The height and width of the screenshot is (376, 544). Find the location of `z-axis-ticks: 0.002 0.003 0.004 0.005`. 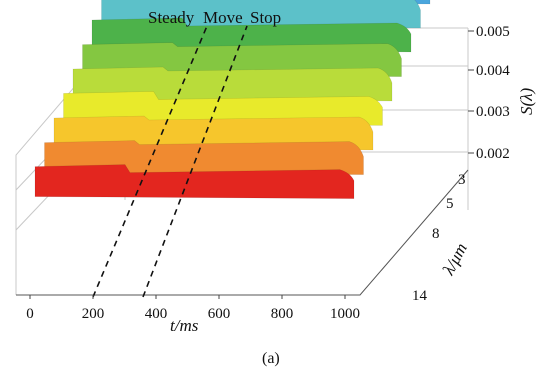

z-axis-ticks: 0.002 0.003 0.004 0.005 is located at coordinates (489, 93).